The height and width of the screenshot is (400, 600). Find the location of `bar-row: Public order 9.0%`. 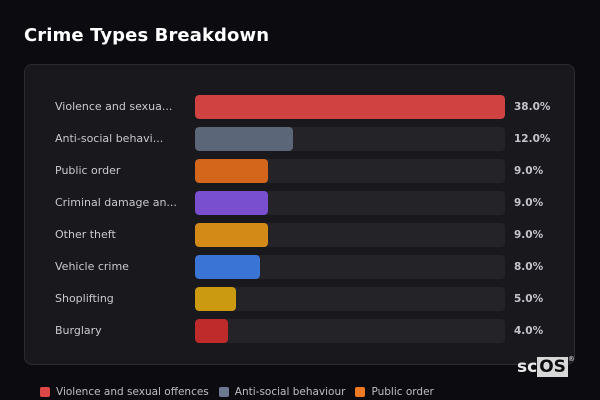

bar-row: Public order 9.0% is located at coordinates (299, 171).